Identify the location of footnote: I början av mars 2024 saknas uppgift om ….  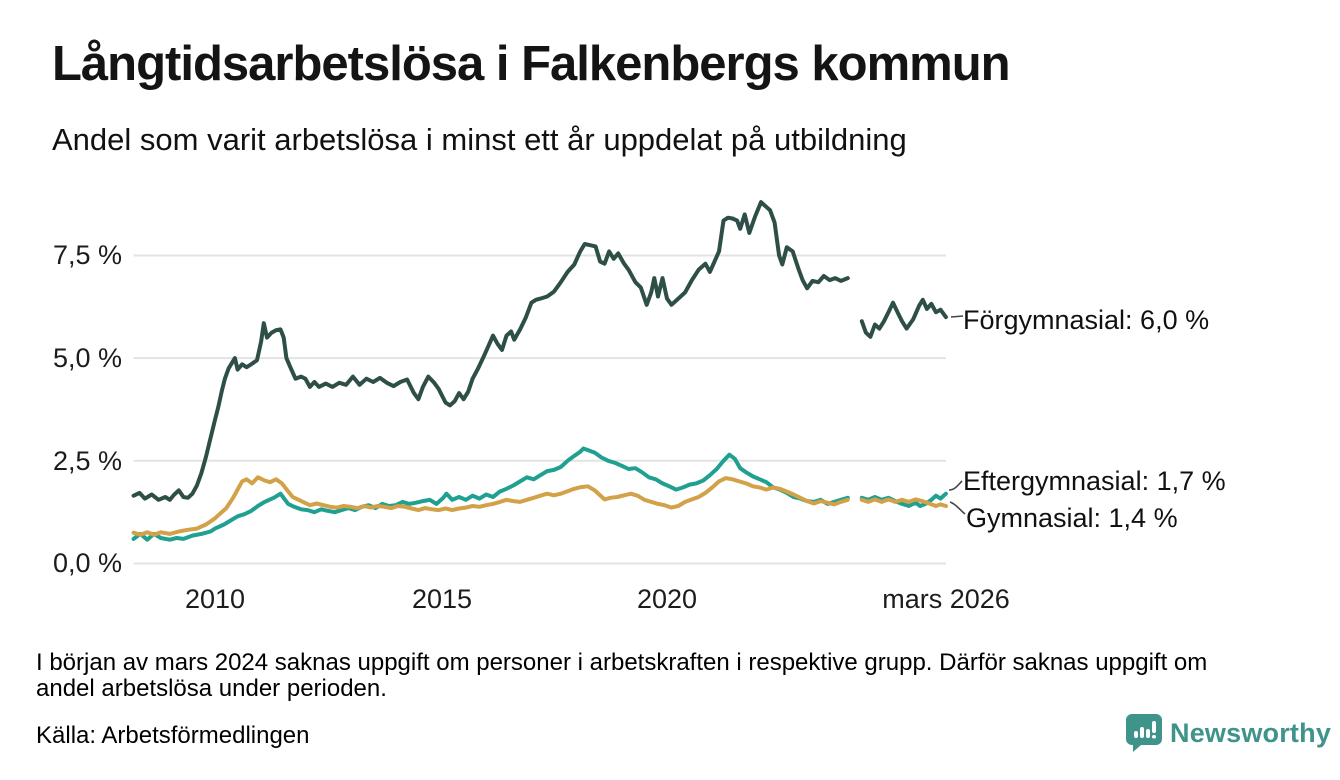
(676, 676).